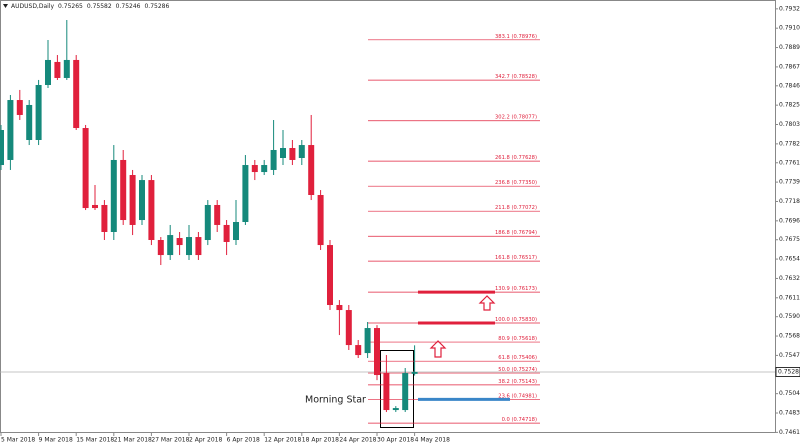 This screenshot has height=447, width=800. I want to click on x-tick-label: 18 Apr 2018, so click(320, 440).